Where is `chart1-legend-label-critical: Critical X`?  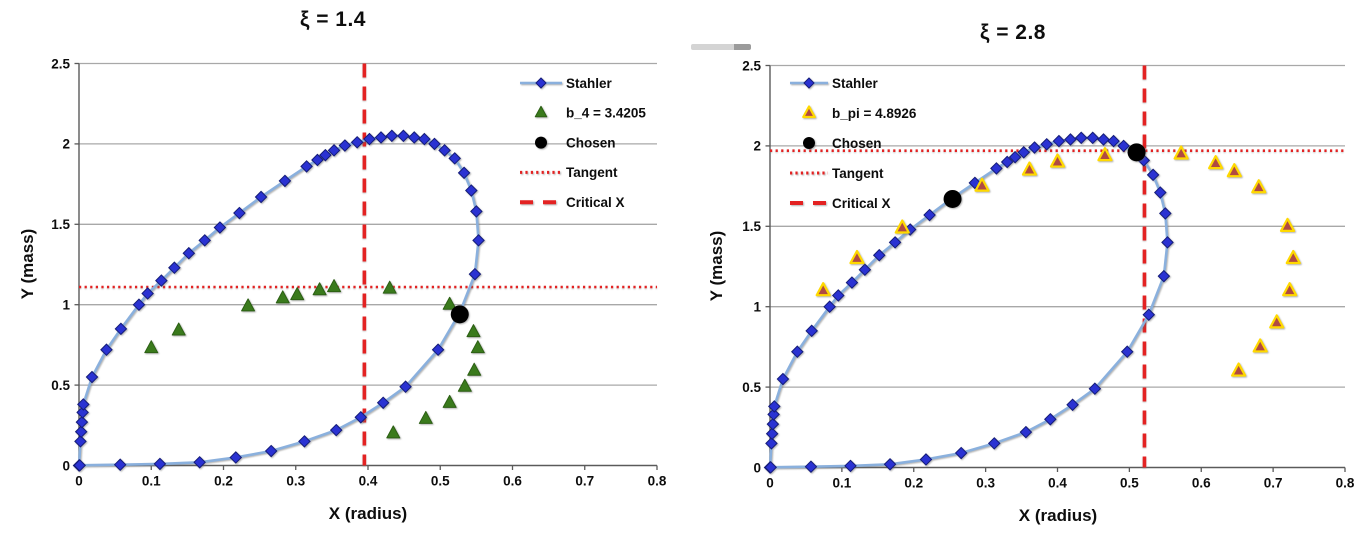
chart1-legend-label-critical: Critical X is located at coordinates (861, 203).